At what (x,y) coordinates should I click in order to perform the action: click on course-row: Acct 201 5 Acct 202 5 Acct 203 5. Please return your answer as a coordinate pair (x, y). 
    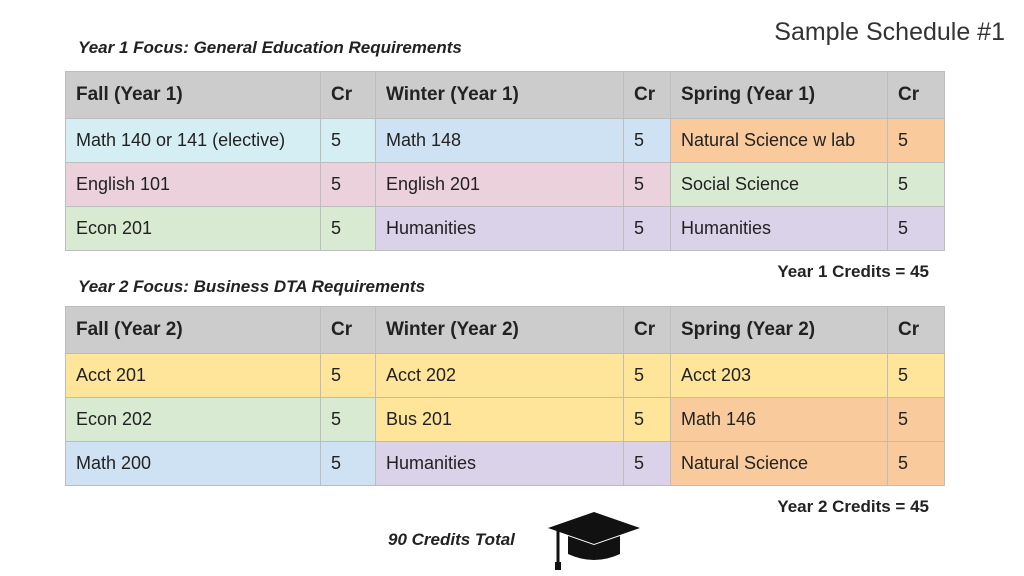
    Looking at the image, I should click on (505, 375).